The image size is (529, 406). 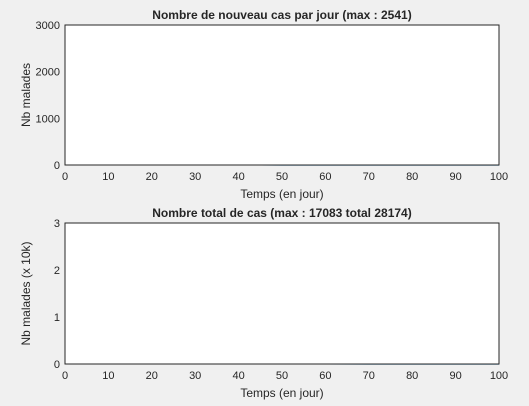 What do you see at coordinates (282, 376) in the screenshot?
I see `chart-2-xtick-label: 50` at bounding box center [282, 376].